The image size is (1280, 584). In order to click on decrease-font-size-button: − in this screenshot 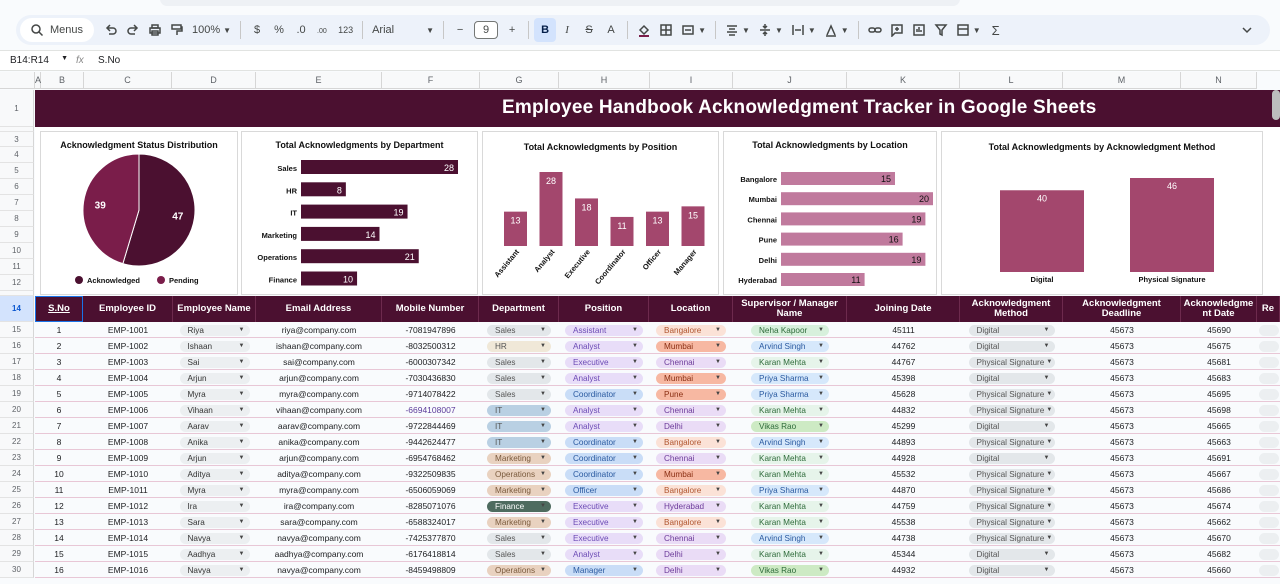, I will do `click(460, 30)`.